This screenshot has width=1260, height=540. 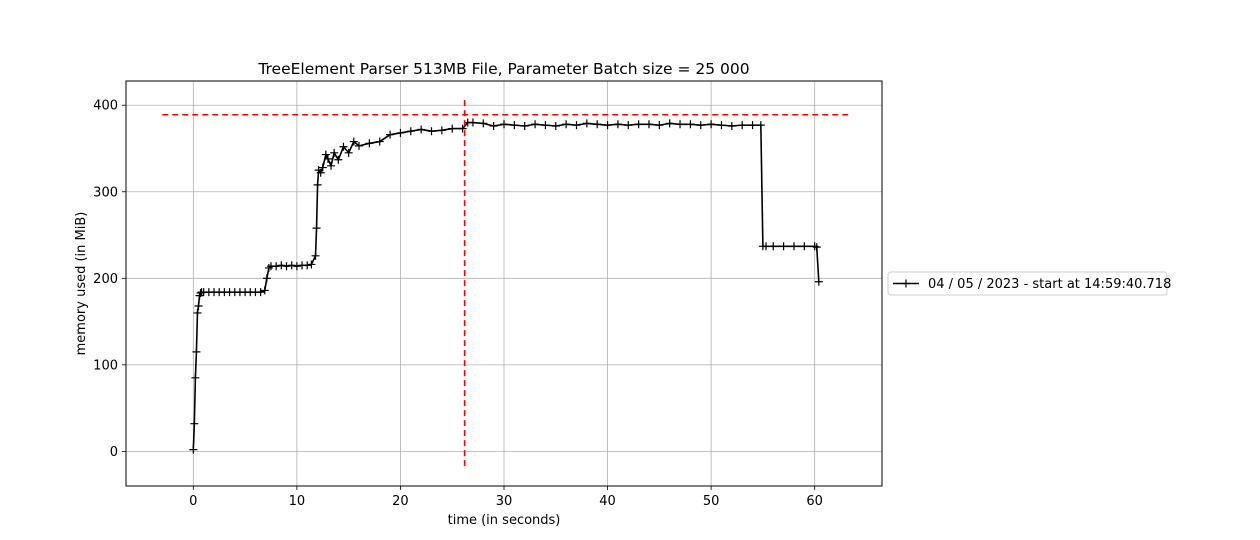 I want to click on x-tick-label: 30, so click(x=504, y=501).